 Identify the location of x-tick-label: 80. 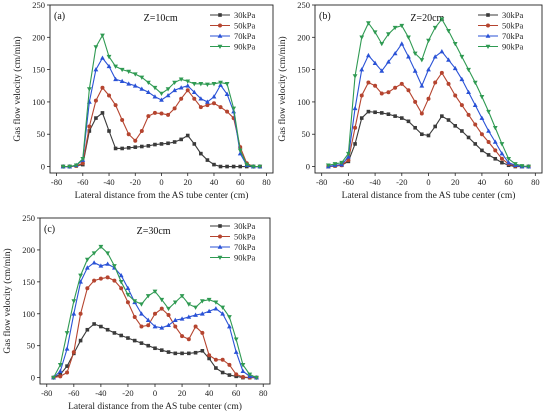
(535, 182).